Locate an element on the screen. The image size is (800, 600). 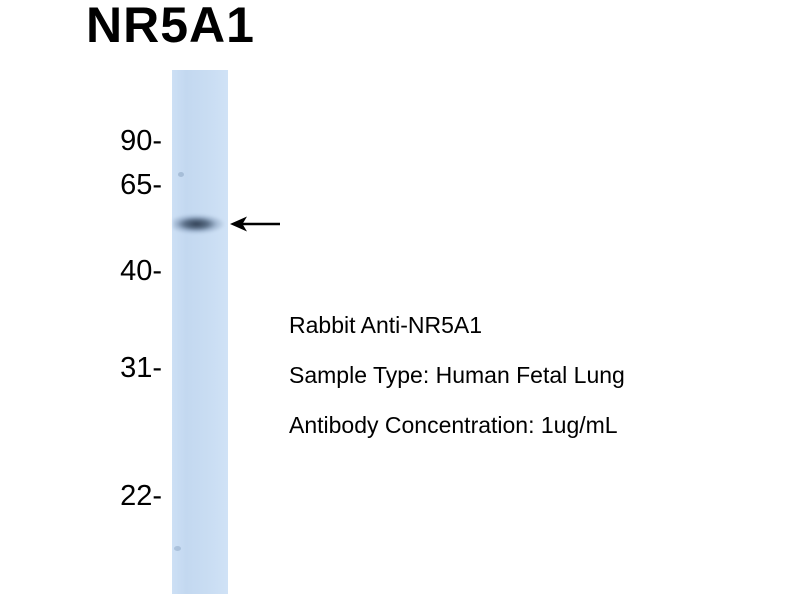
mw-marker-90: 90- is located at coordinates (141, 141).